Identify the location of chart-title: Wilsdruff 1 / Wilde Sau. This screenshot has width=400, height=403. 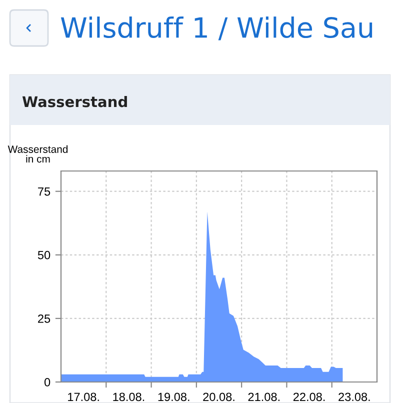
(216, 28).